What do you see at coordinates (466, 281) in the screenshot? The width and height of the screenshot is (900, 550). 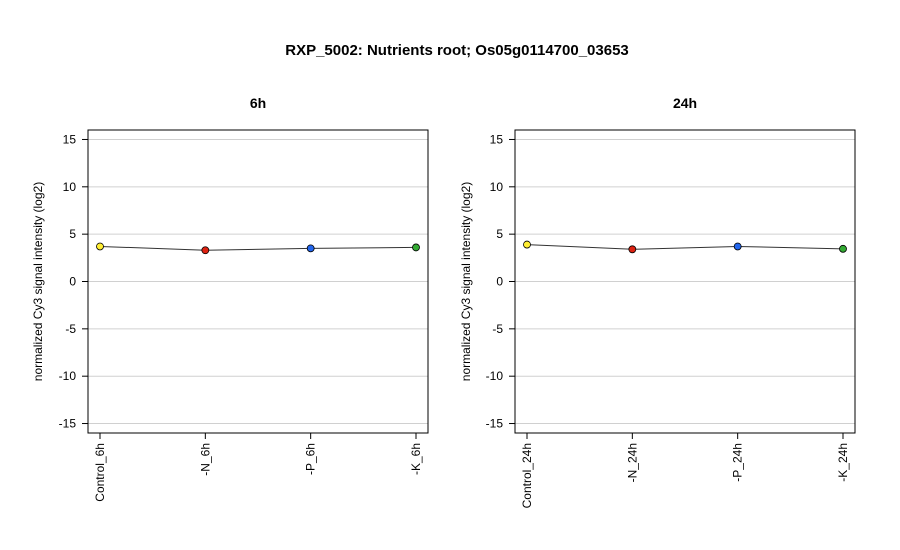 I see `chart-1-ylabel: normalized Cy3 signal intensity (log2)` at bounding box center [466, 281].